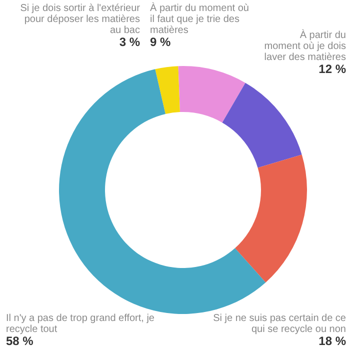  I want to click on slice-label: À partir du moment où il faut que je trie des matières, so click(200, 19).